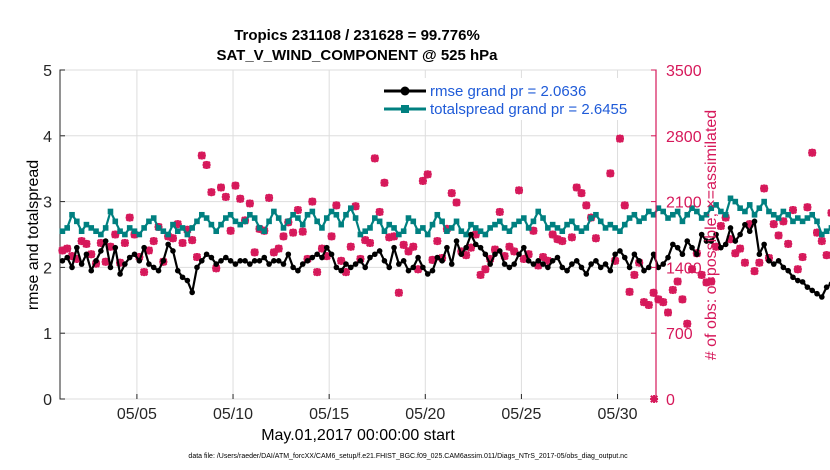  I want to click on chart-title-line1: Tropics 231108 / 231628 = 99.776%, so click(357, 35).